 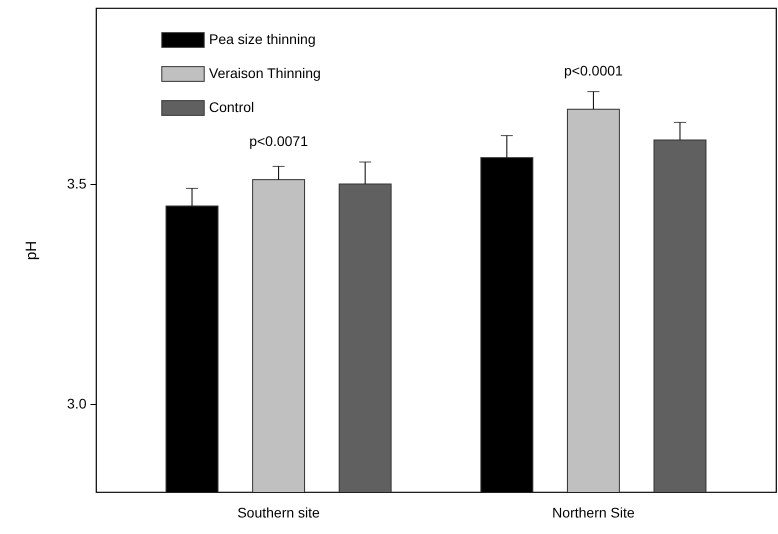 I want to click on legend-label: Veraison Thinning, so click(x=265, y=73).